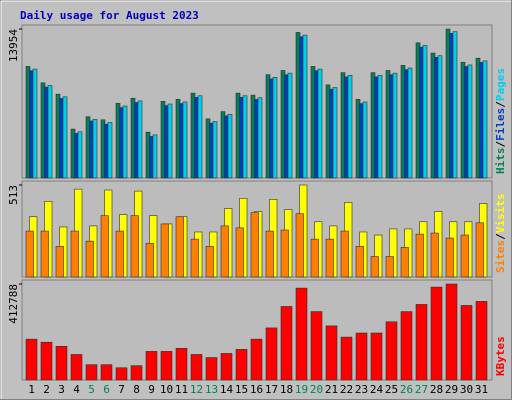  Describe the element at coordinates (500, 356) in the screenshot. I see `legend-entry: KBytes` at that location.